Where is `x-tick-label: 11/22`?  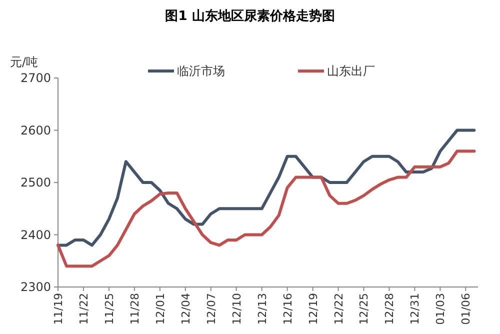
x-tick-label: 11/22 is located at coordinates (83, 309).